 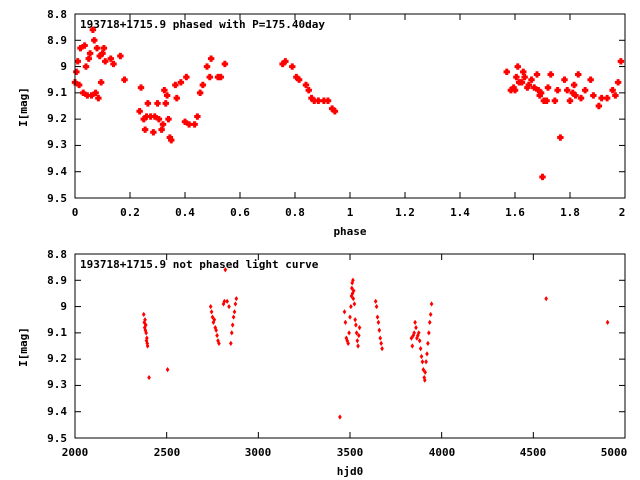 I want to click on phased-xtick-label: 1, so click(x=350, y=212).